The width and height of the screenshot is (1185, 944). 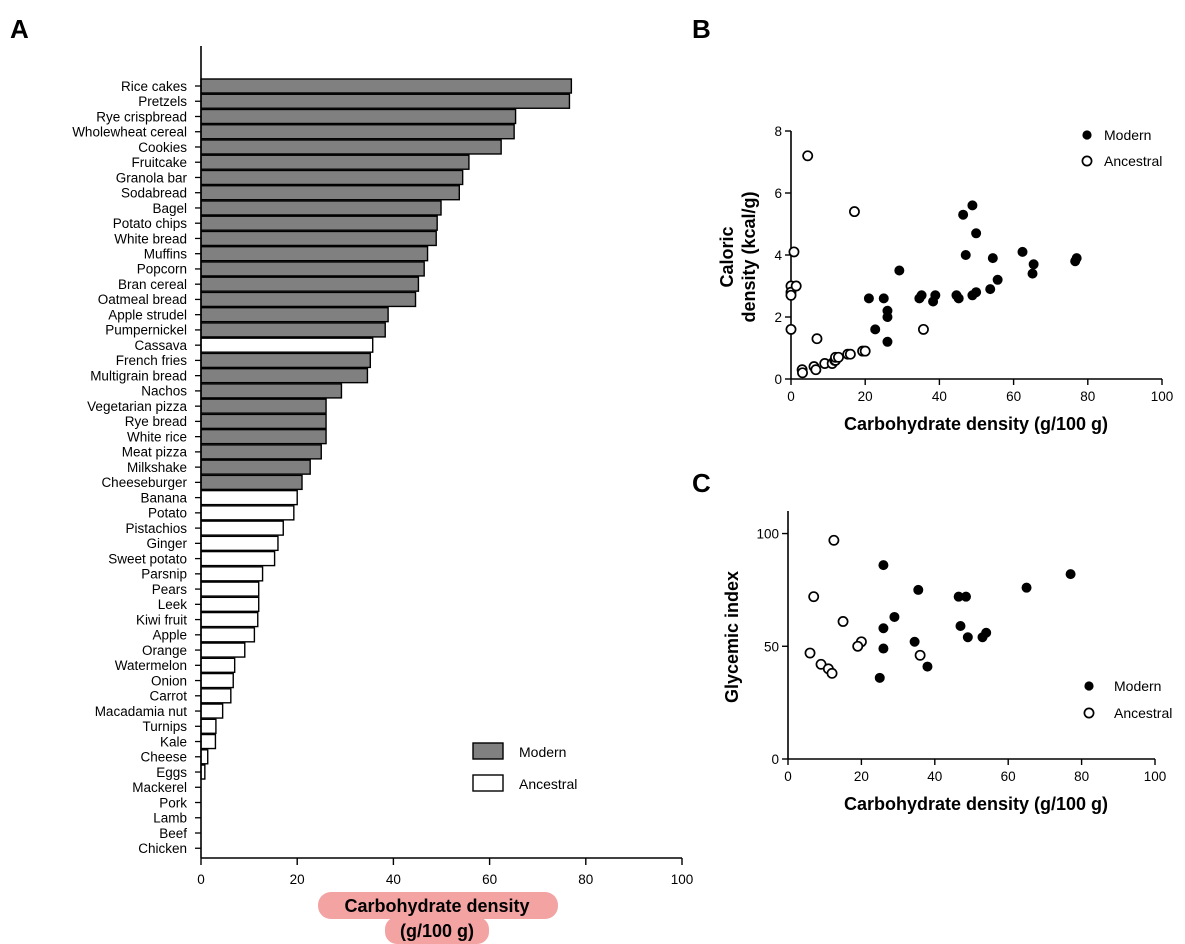 I want to click on panel-b-y-axis-title: Caloric, so click(x=727, y=256).